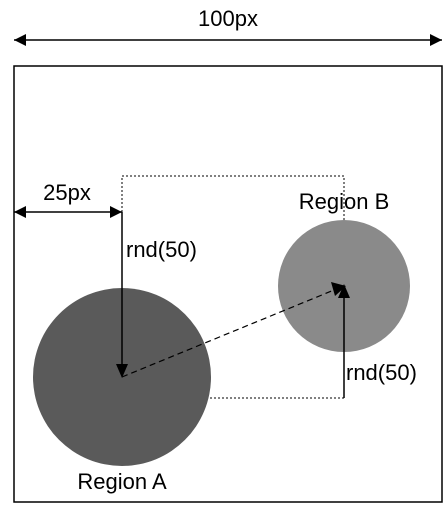 This screenshot has width=443, height=509. Describe the element at coordinates (344, 291) in the screenshot. I see `rnd-right-arrowhead-icon` at that location.